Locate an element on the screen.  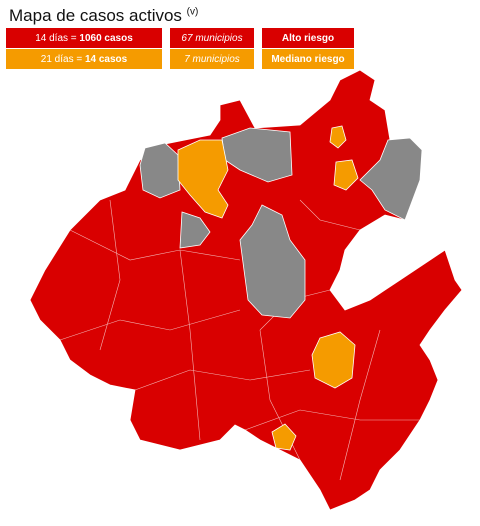
legend-municipalities: 67 municipios is located at coordinates (212, 38).